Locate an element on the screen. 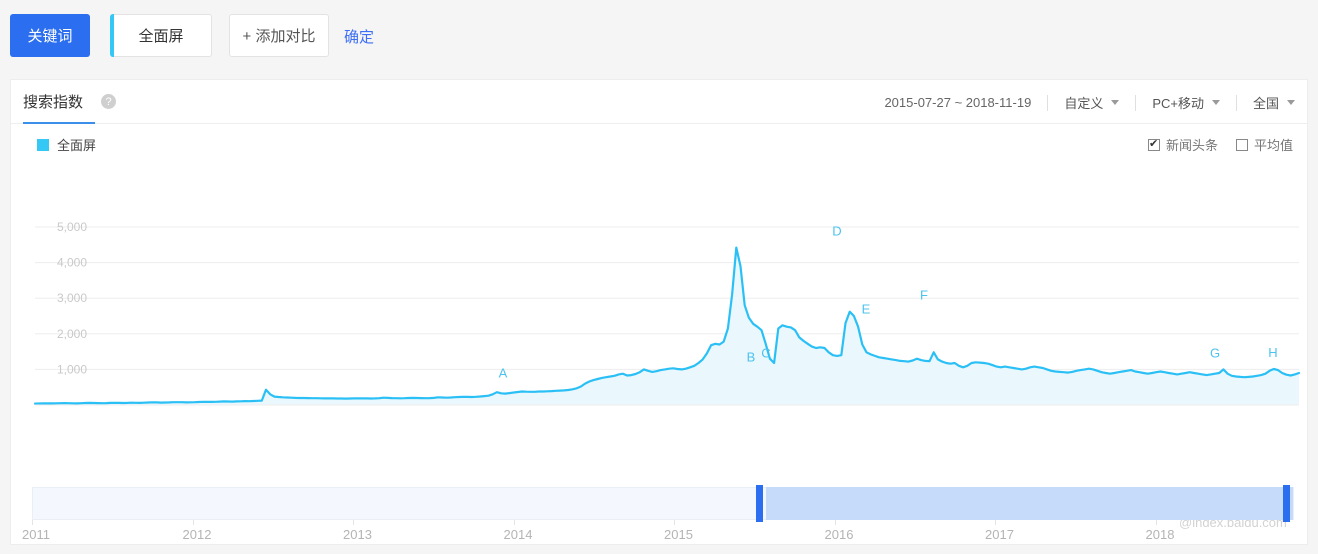 The image size is (1318, 554). search-term-chip: 全面屏 is located at coordinates (161, 35).